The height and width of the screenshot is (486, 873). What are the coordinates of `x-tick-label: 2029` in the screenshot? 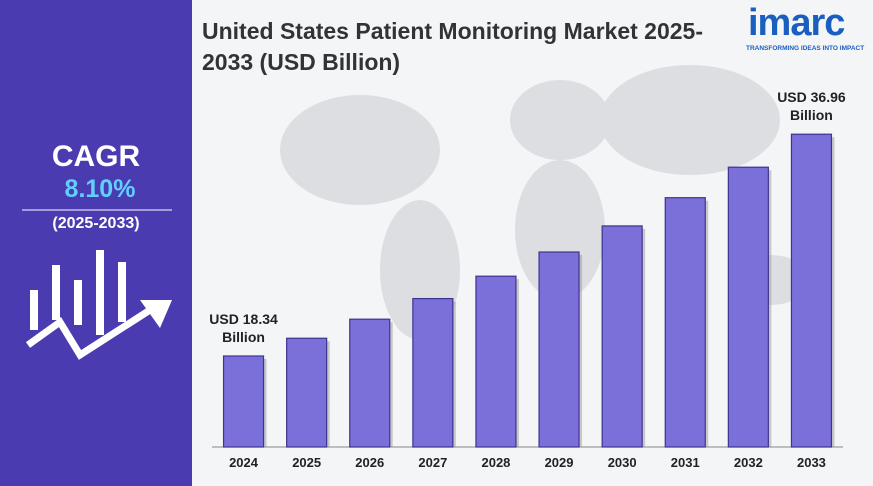 It's located at (559, 462).